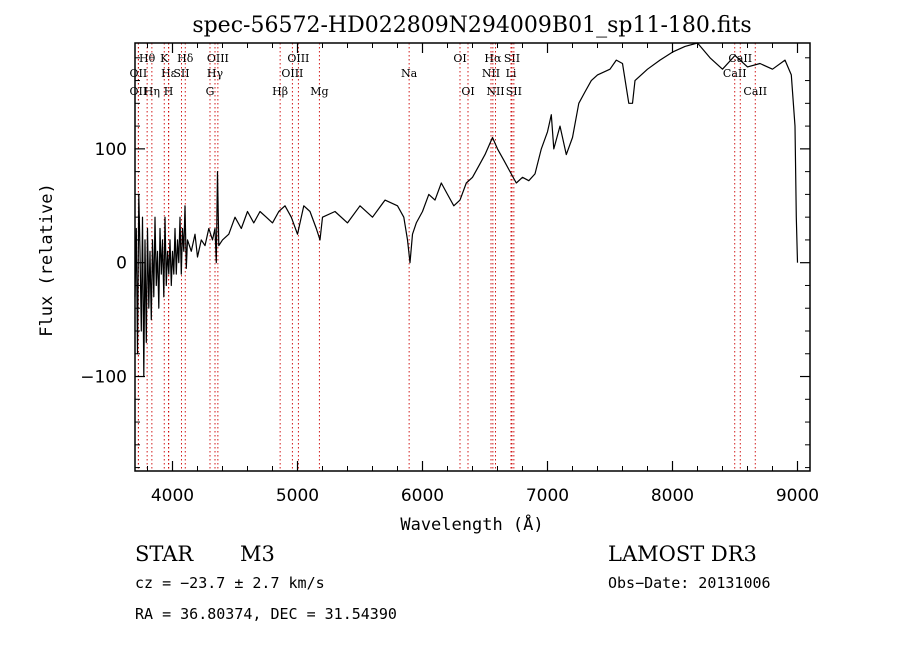  I want to click on x-tick-label-0: 4000, so click(172, 496).